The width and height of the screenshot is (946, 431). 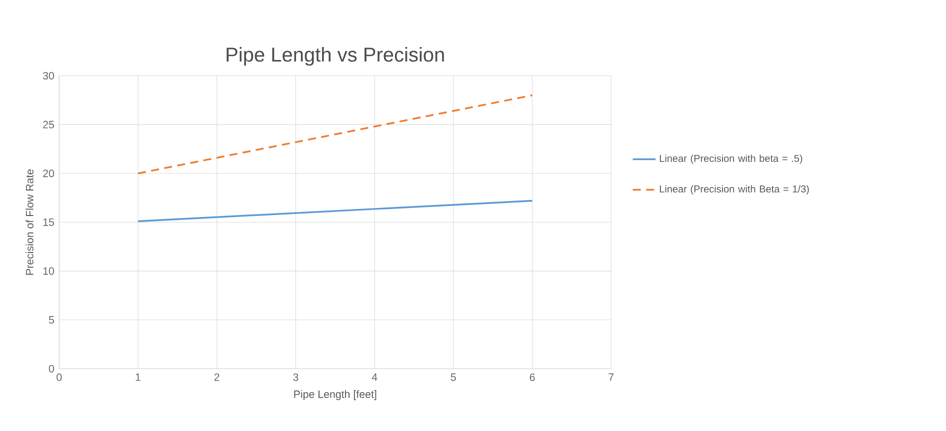 What do you see at coordinates (48, 271) in the screenshot?
I see `y-tick-label: 10` at bounding box center [48, 271].